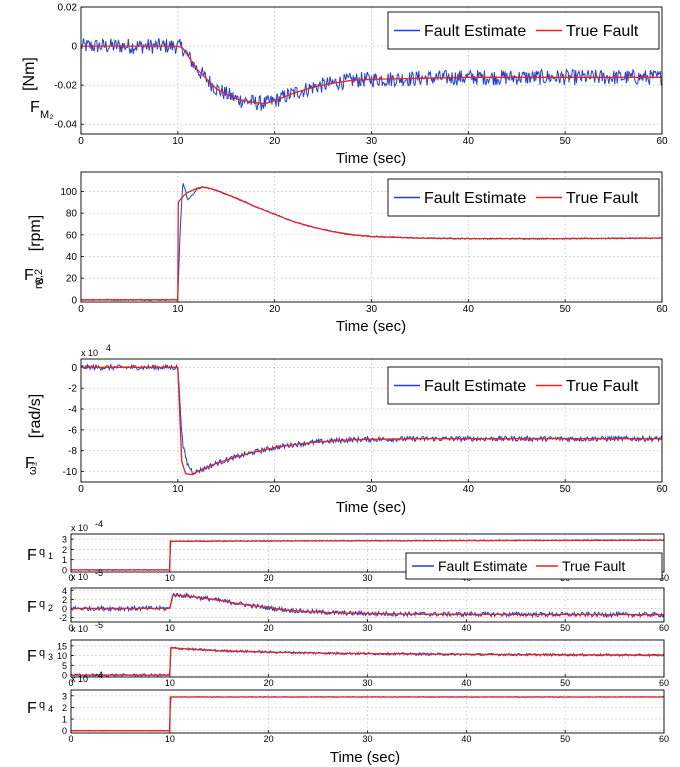  I want to click on legend-box, so click(523, 385).